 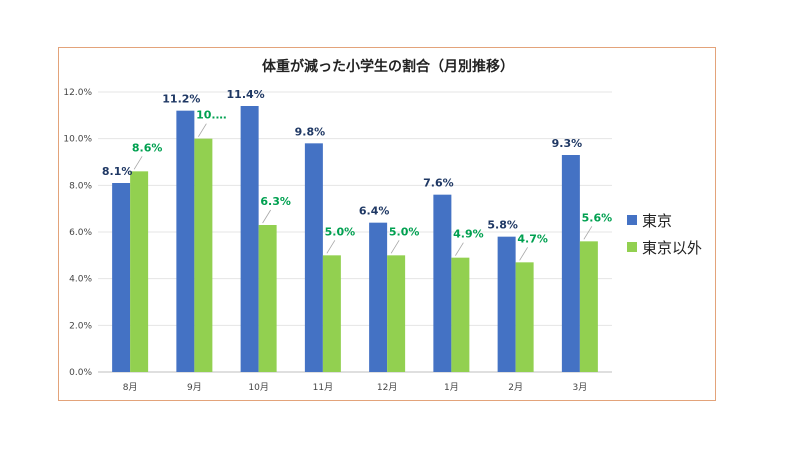 What do you see at coordinates (80, 186) in the screenshot?
I see `y-tick-label: 8.0%` at bounding box center [80, 186].